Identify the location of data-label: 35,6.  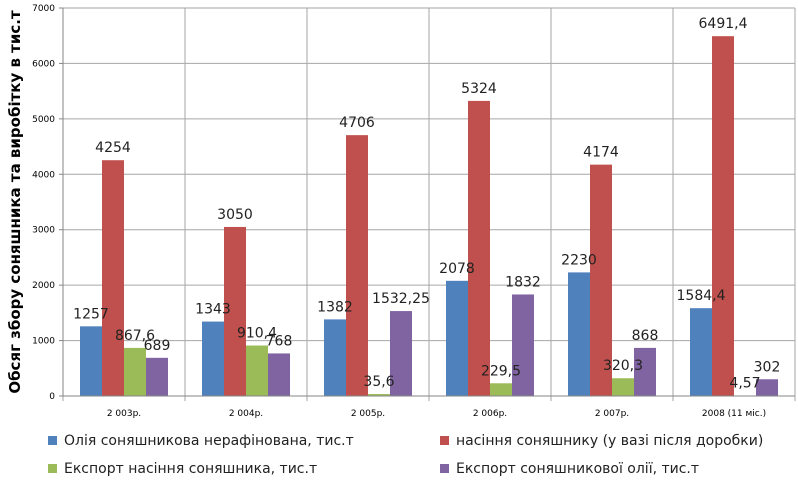
(378, 382).